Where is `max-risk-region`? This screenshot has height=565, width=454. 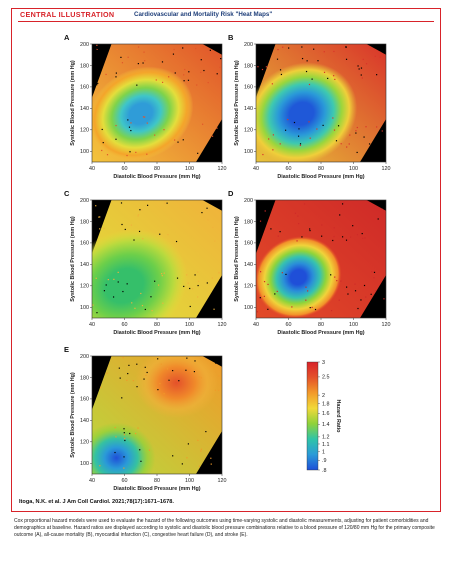
max-risk-region is located at coordinates (176, 387).